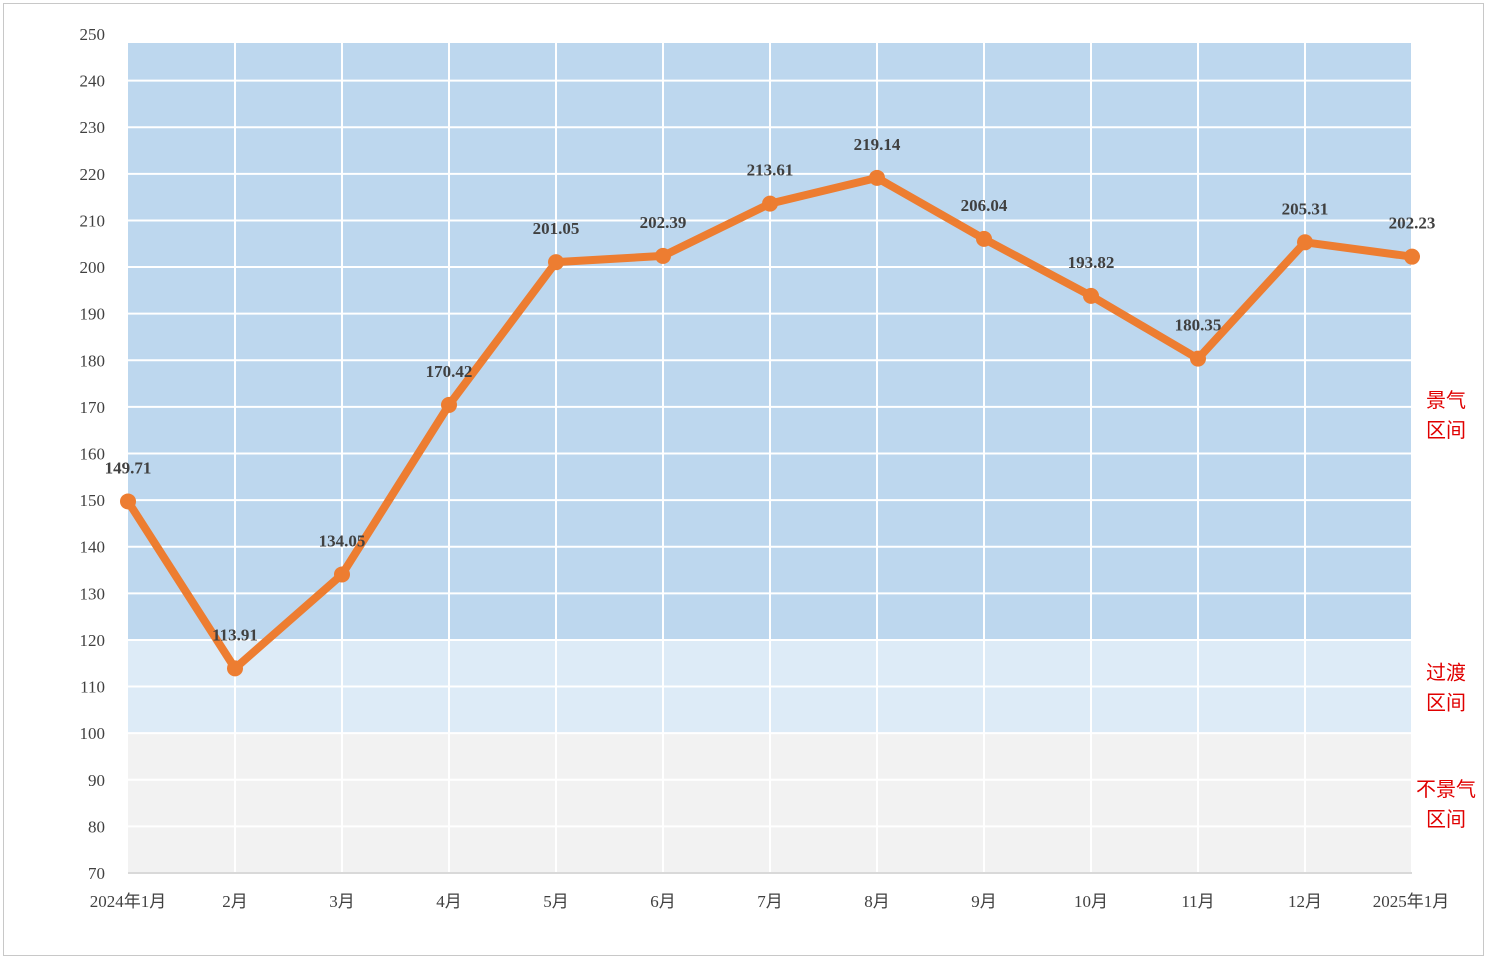  Describe the element at coordinates (449, 371) in the screenshot. I see `data-label: 170.42` at that location.